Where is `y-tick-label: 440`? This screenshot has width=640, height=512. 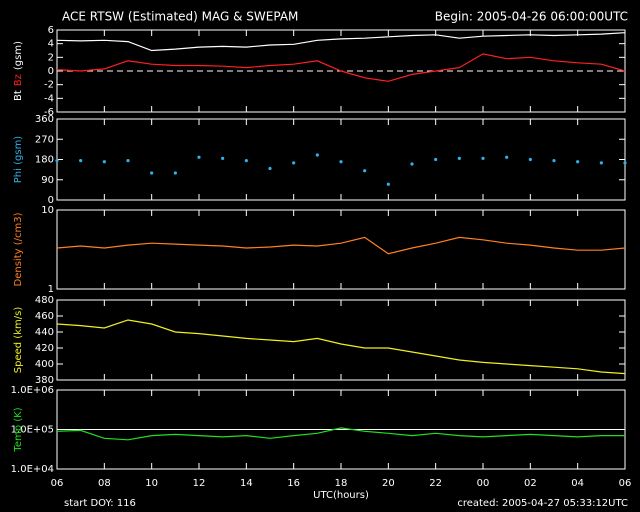 y-tick-label: 440 is located at coordinates (44, 332).